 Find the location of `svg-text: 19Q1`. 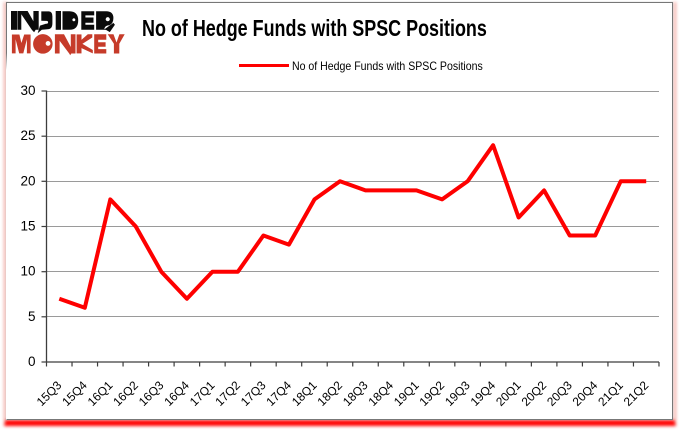

svg-text: 19Q1 is located at coordinates (406, 393).